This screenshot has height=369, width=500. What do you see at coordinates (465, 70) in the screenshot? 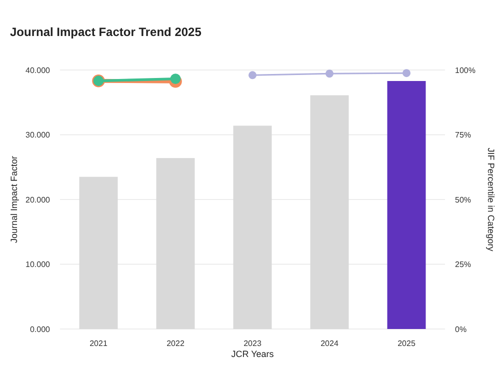
I see `y2-tick-label: 100%` at bounding box center [465, 70].